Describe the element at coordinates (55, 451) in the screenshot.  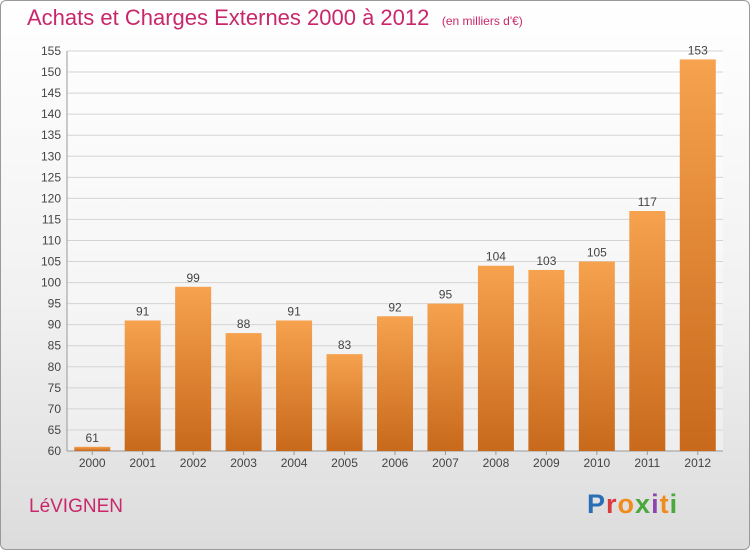
I see `y-tick-label: 60` at that location.